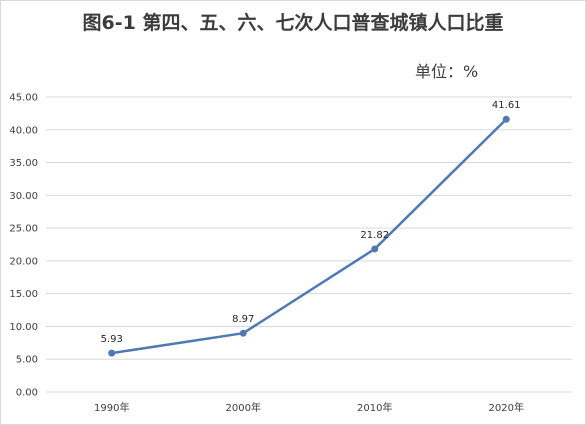  I want to click on y-tick-label: 5.00, so click(27, 360).